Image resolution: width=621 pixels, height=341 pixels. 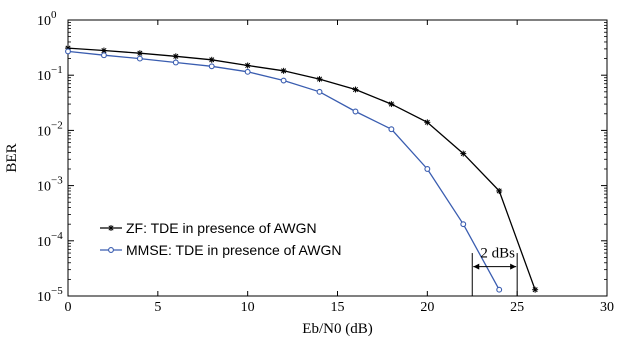 I want to click on y-tick-label: 10⁻¹, so click(x=50, y=74).